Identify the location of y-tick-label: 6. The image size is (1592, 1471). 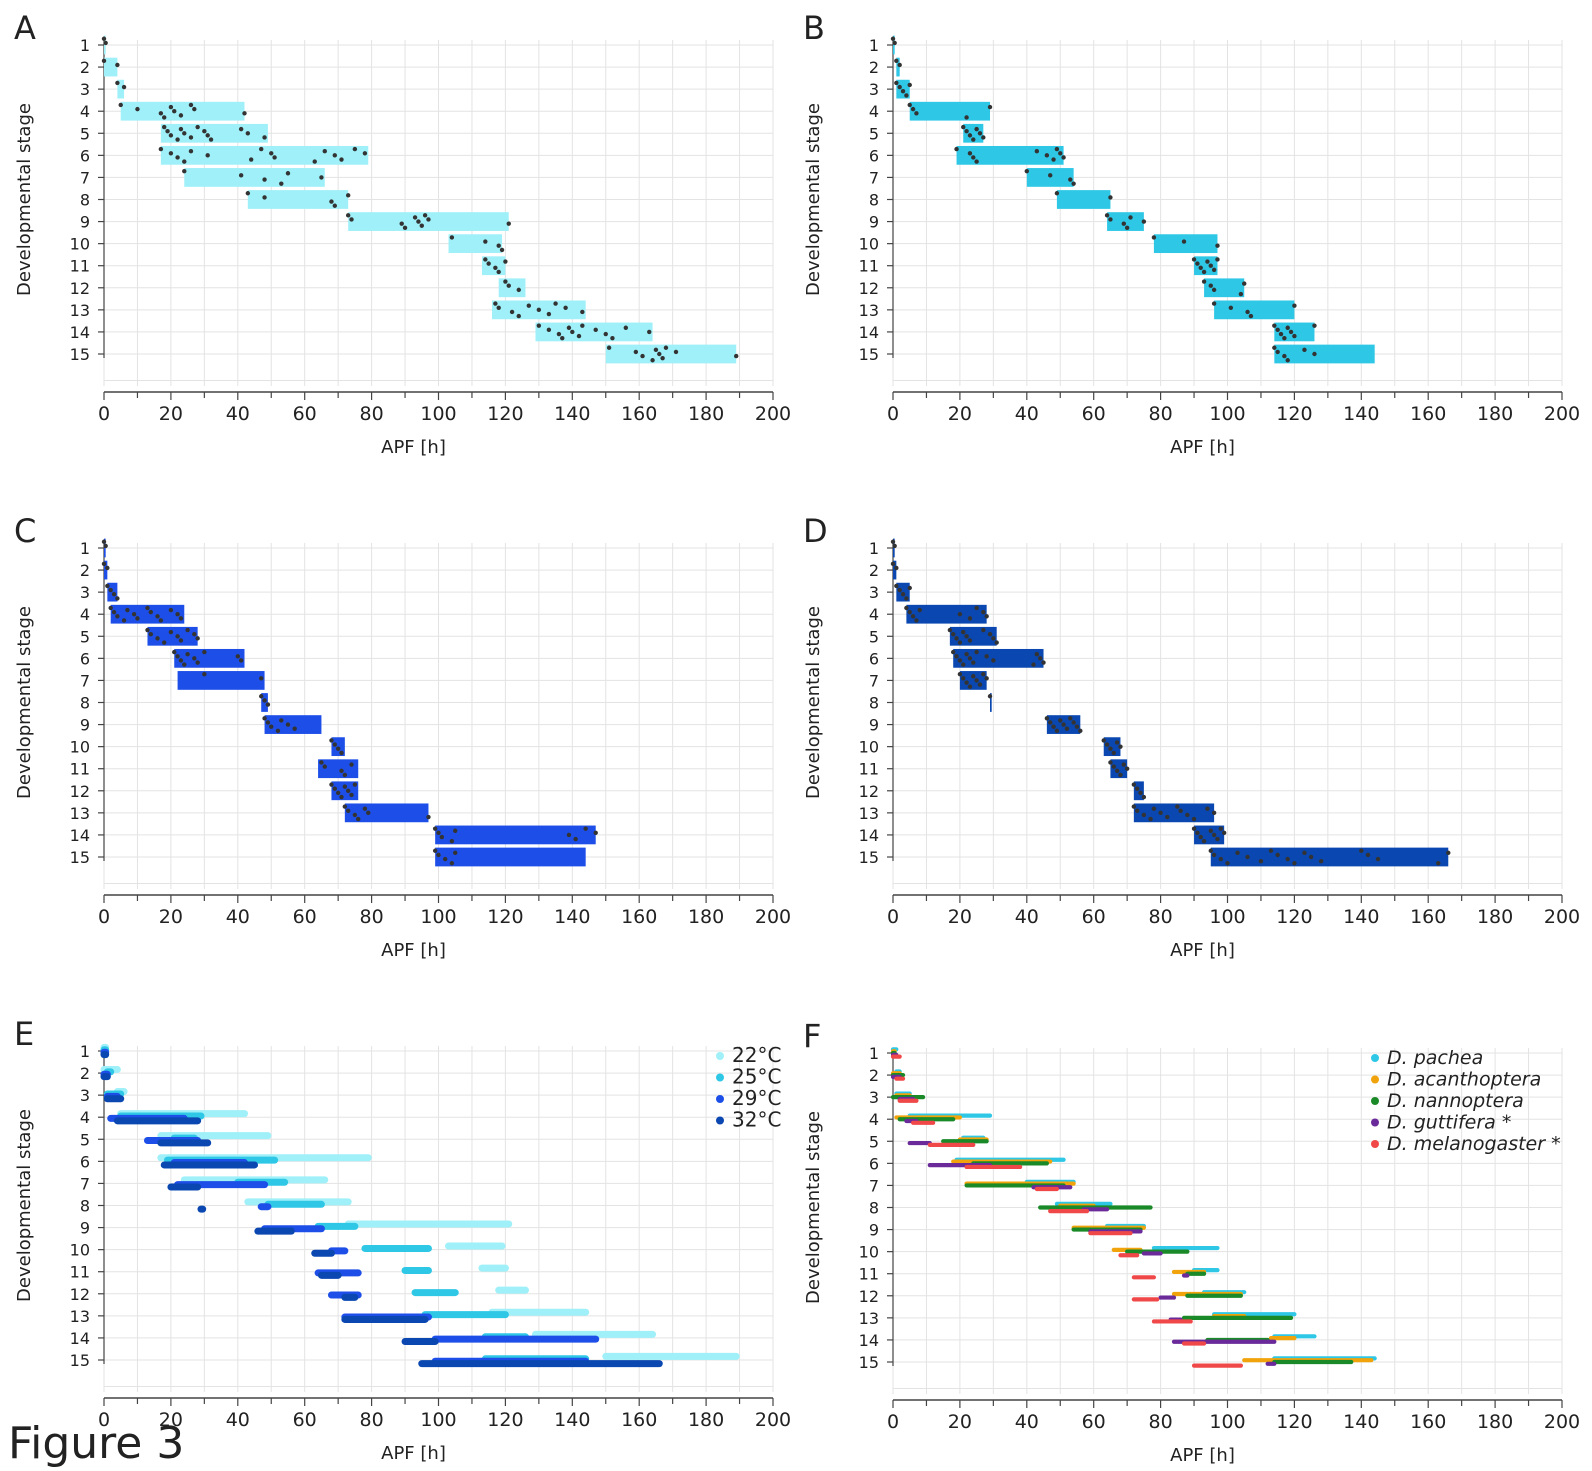
(874, 1163).